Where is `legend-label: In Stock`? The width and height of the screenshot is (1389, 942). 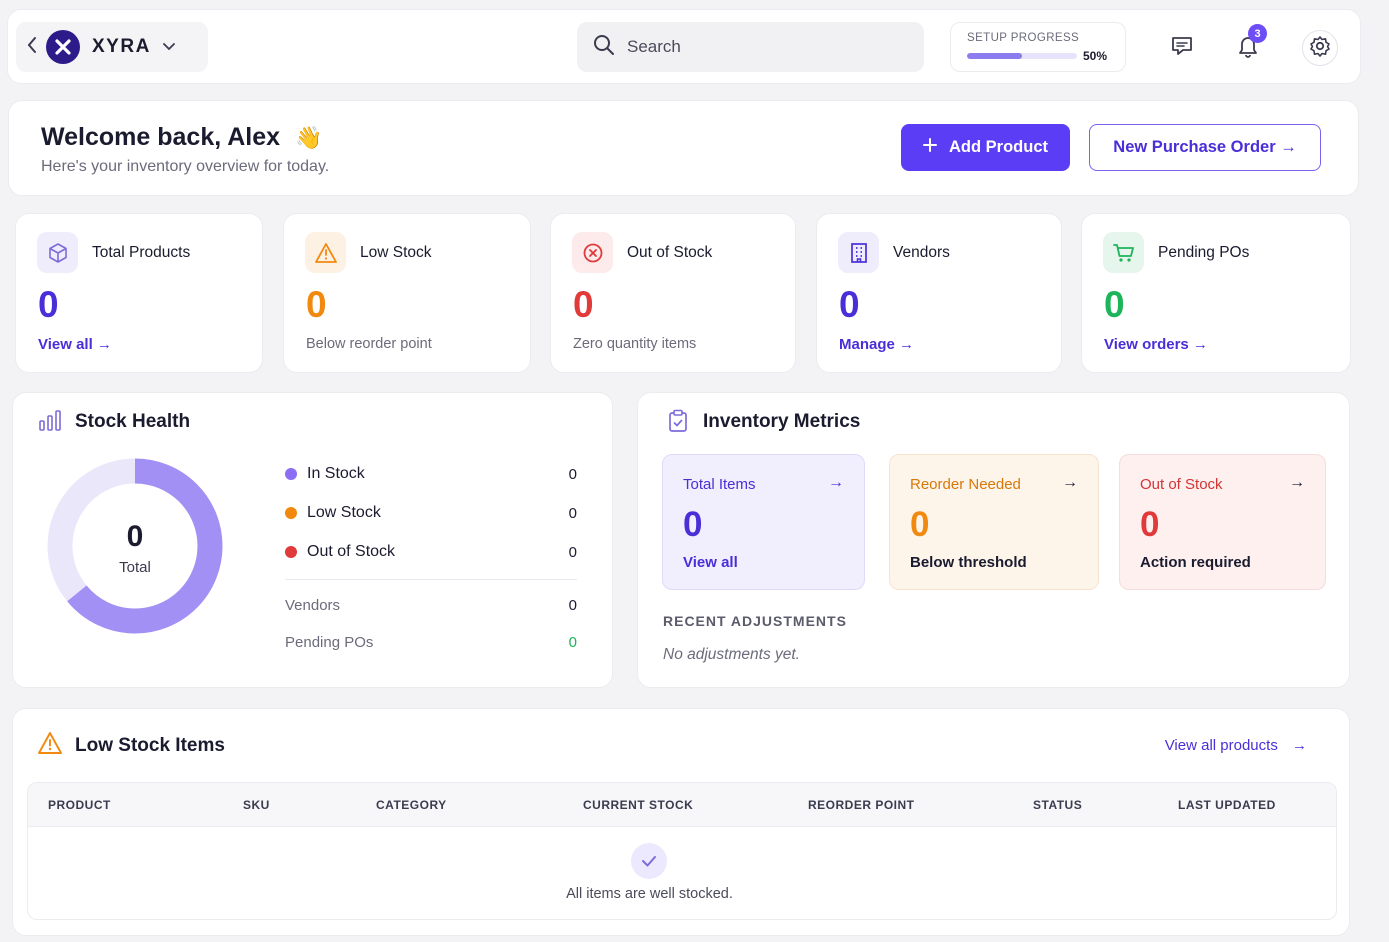
legend-label: In Stock is located at coordinates (336, 473).